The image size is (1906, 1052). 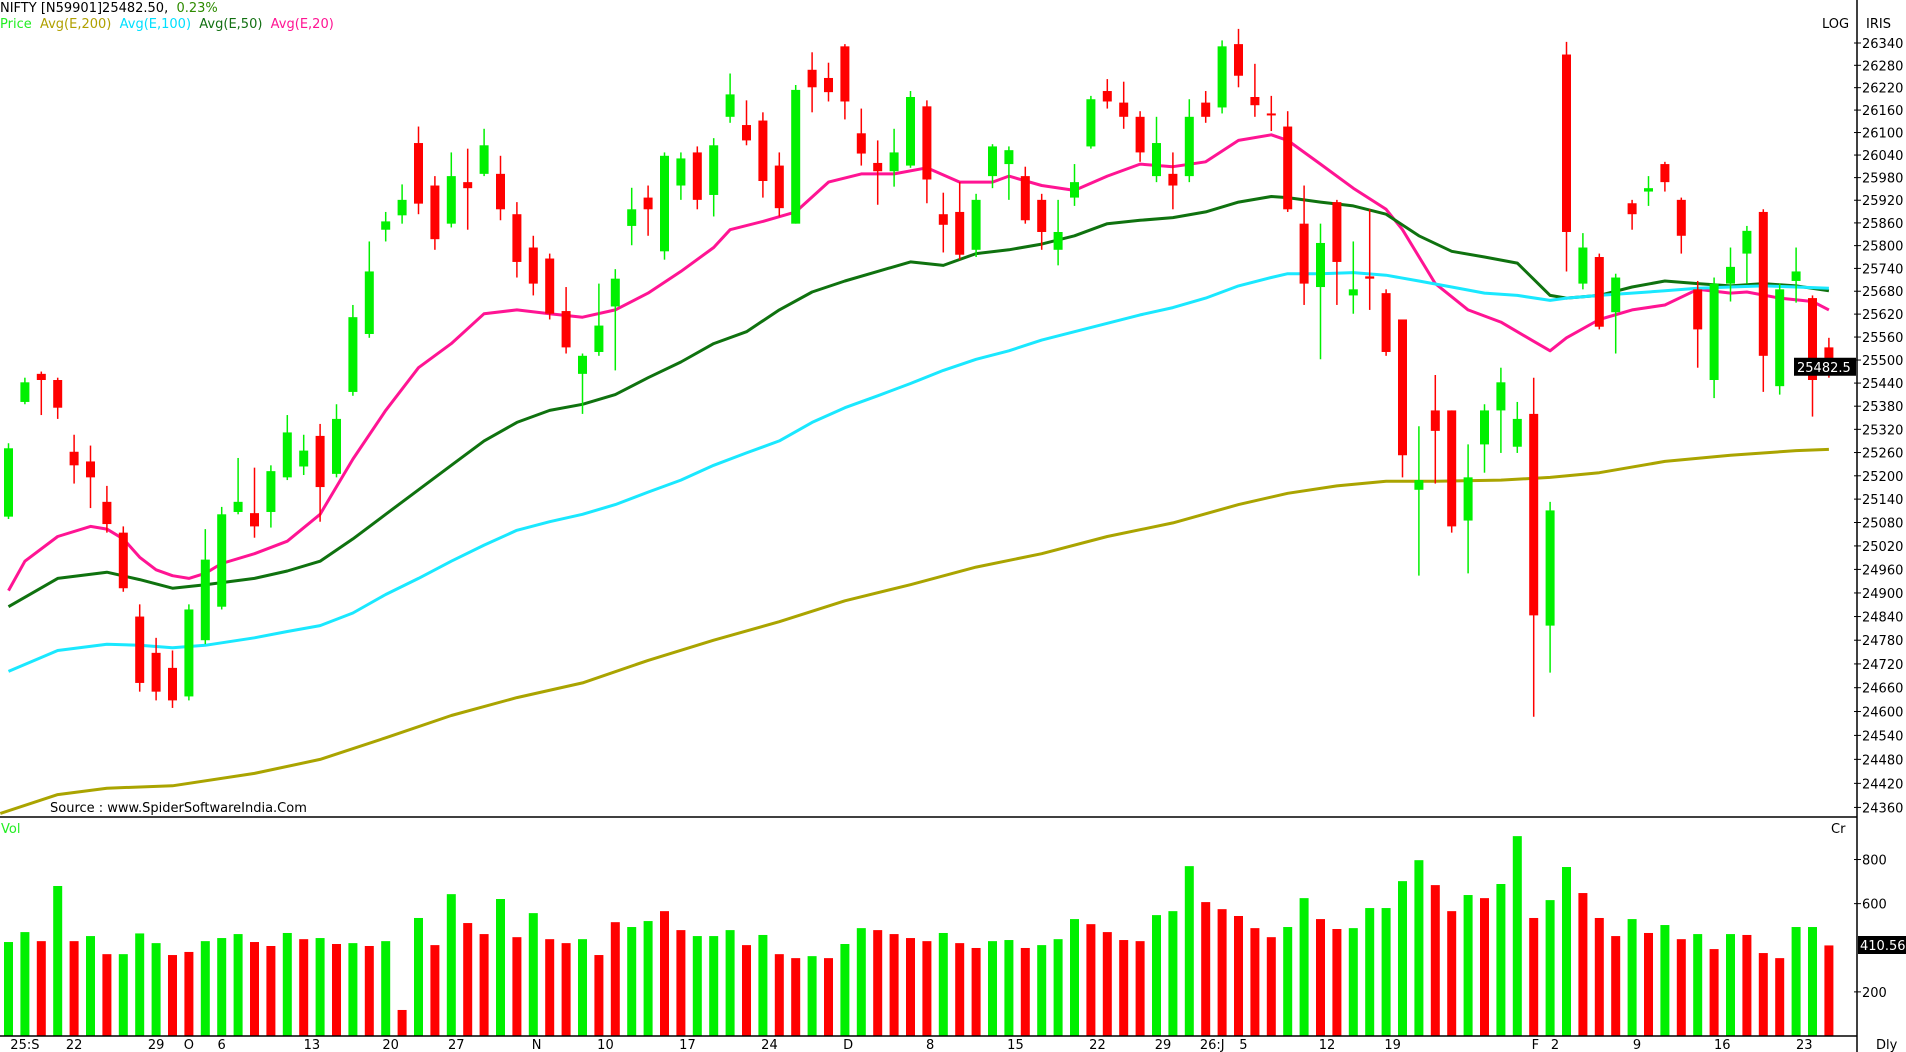 I want to click on log-scale-toggle: LOG, so click(x=1835, y=24).